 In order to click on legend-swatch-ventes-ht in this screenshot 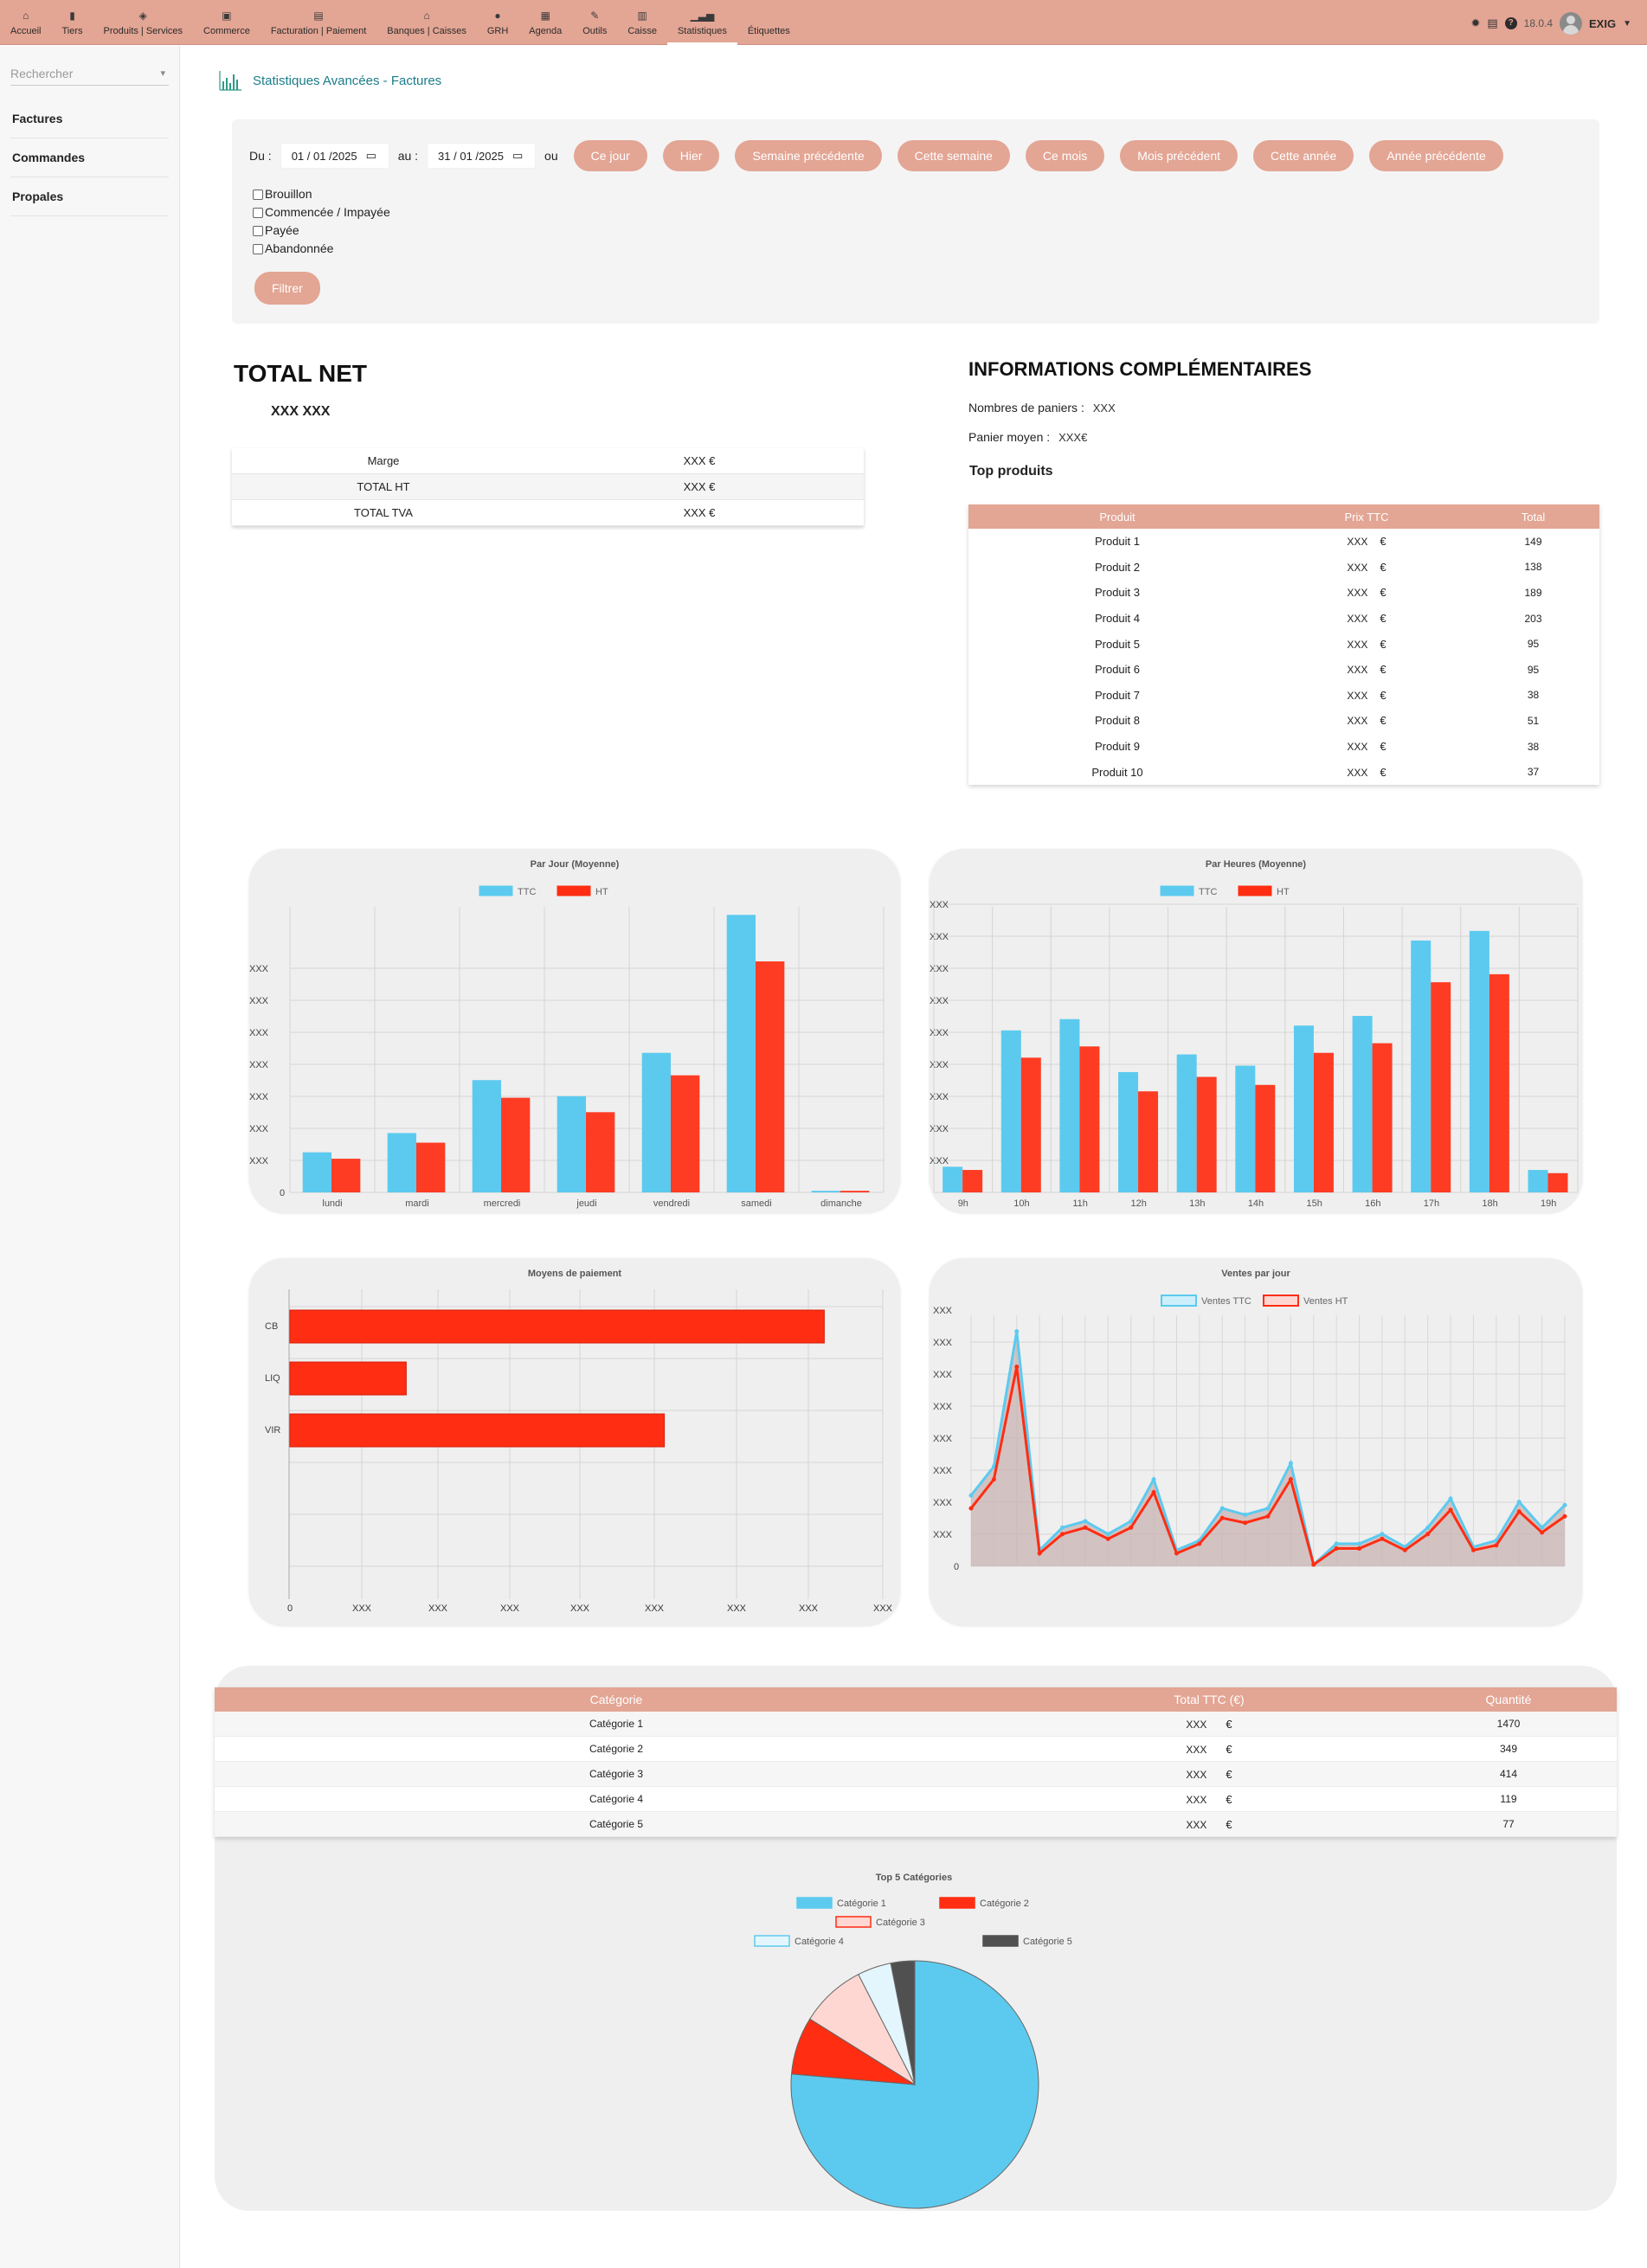, I will do `click(1281, 1301)`.